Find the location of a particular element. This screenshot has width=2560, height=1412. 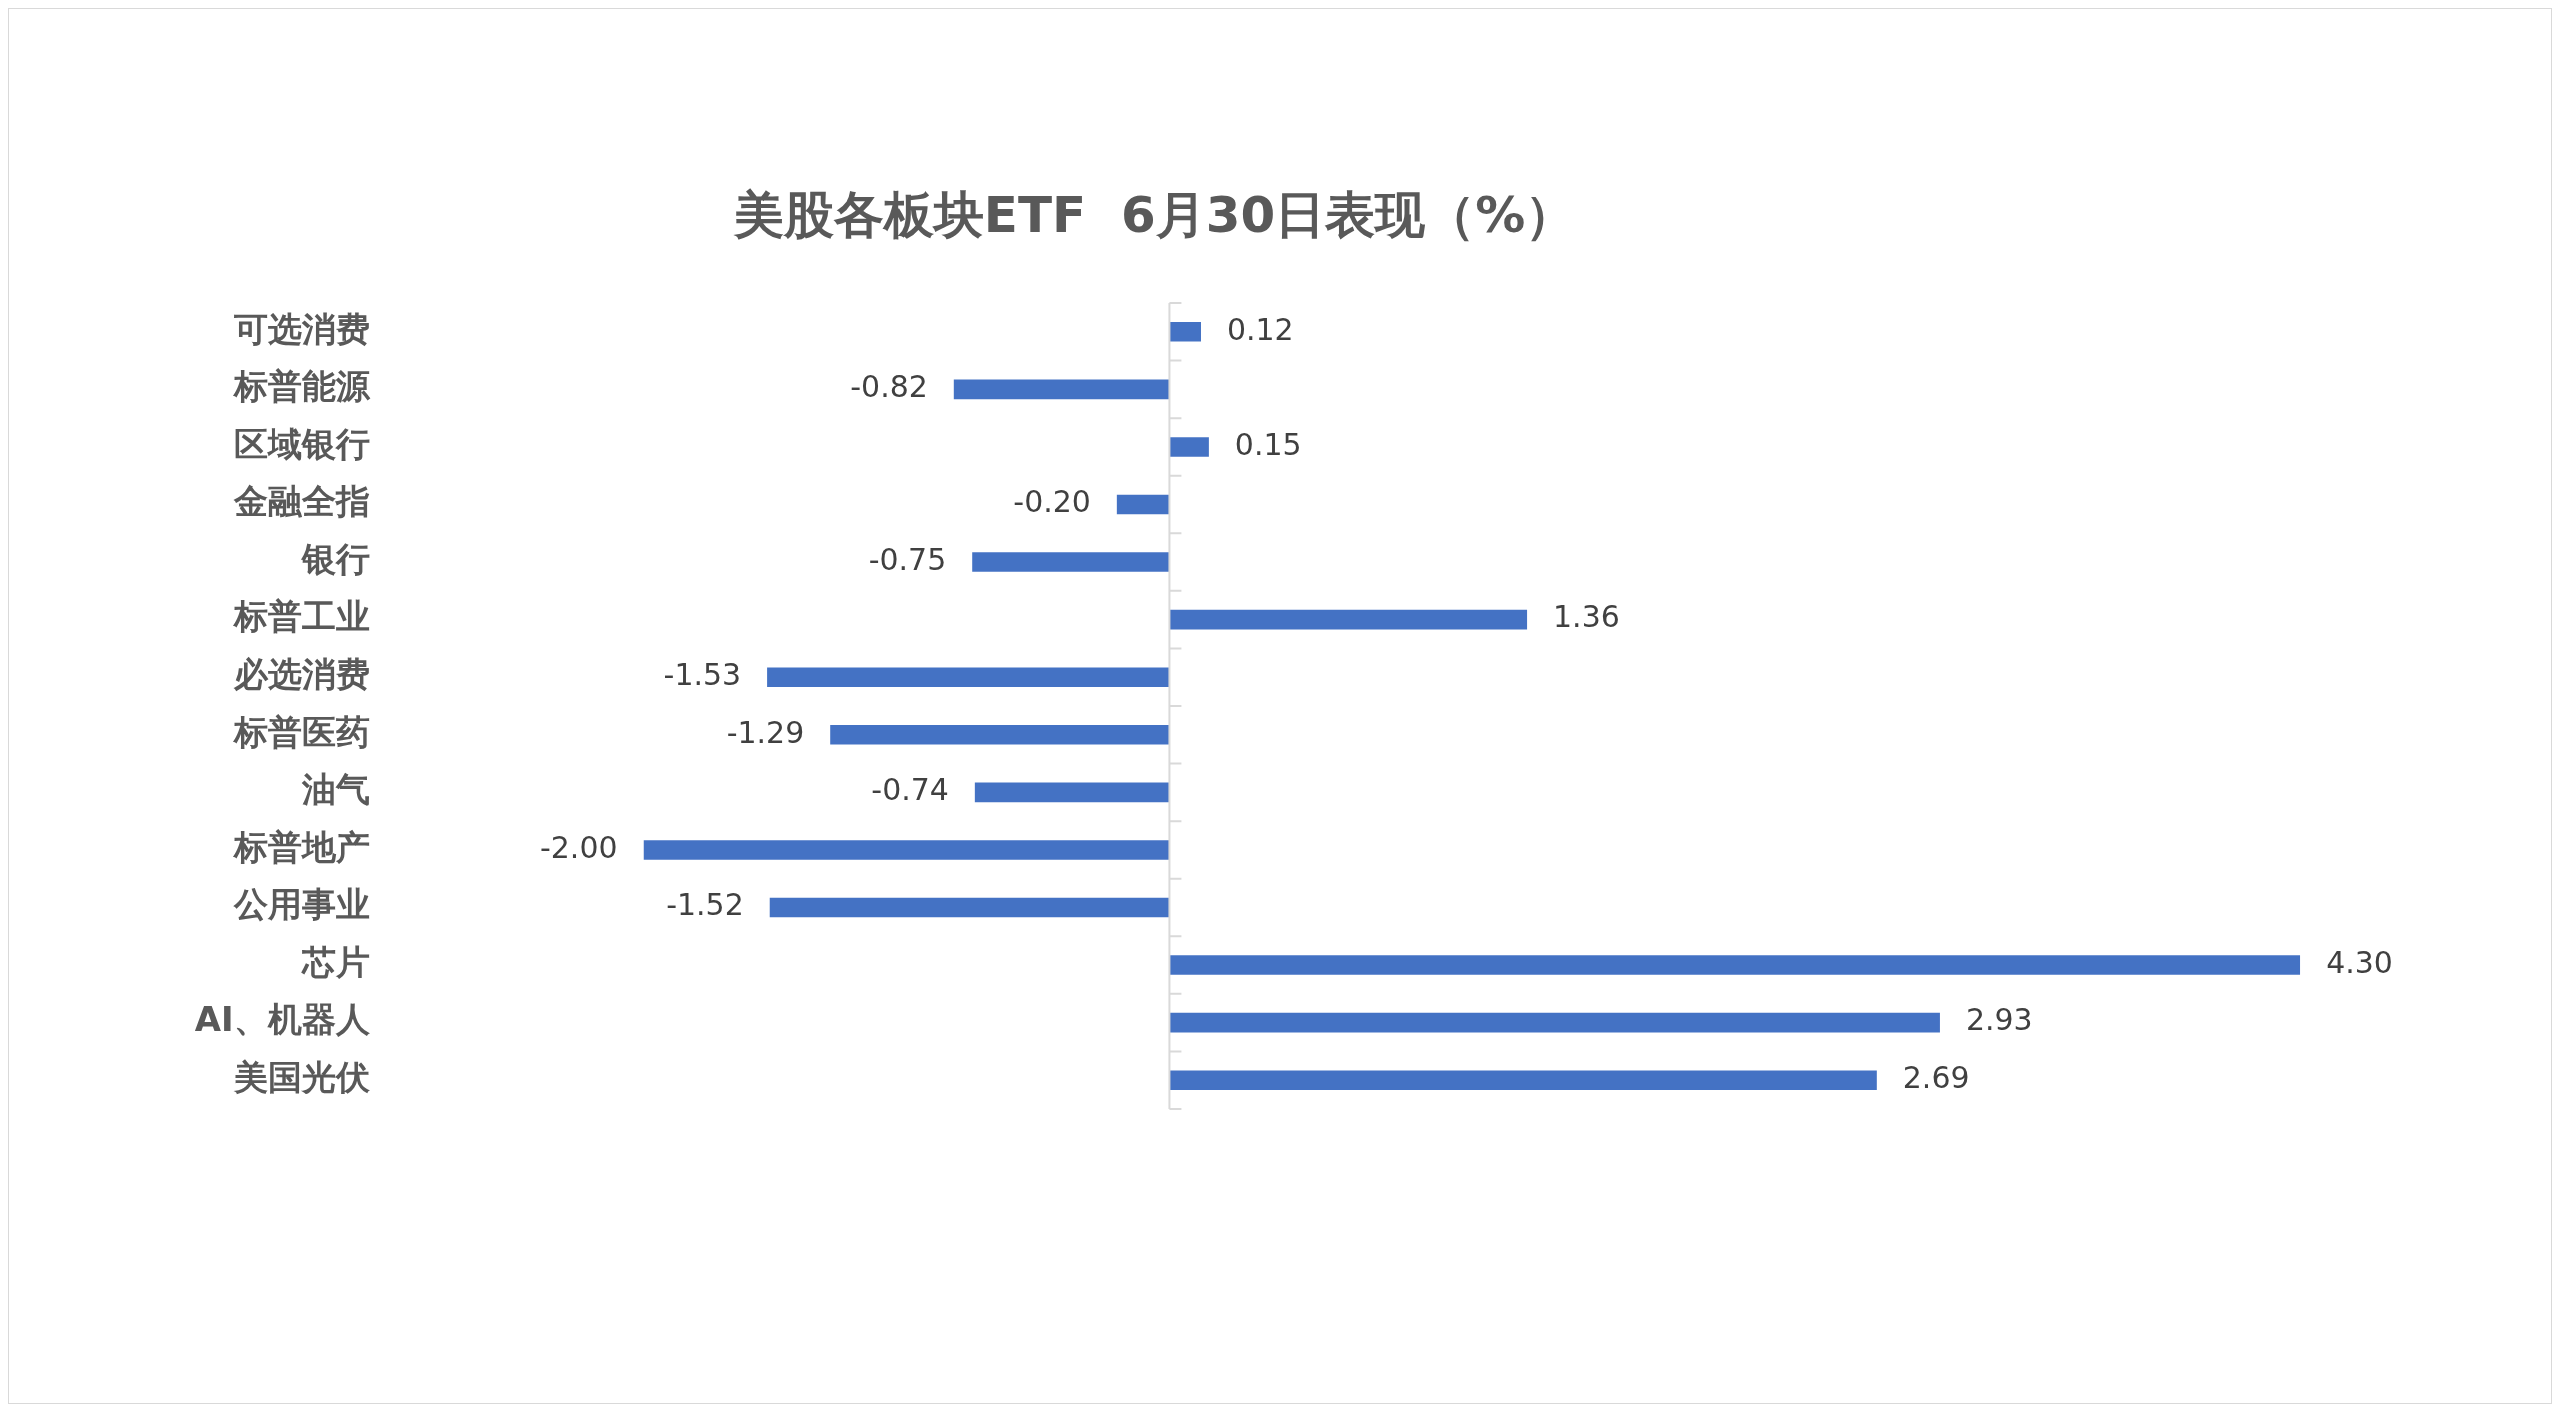

data-label: 1.36 is located at coordinates (1586, 617).